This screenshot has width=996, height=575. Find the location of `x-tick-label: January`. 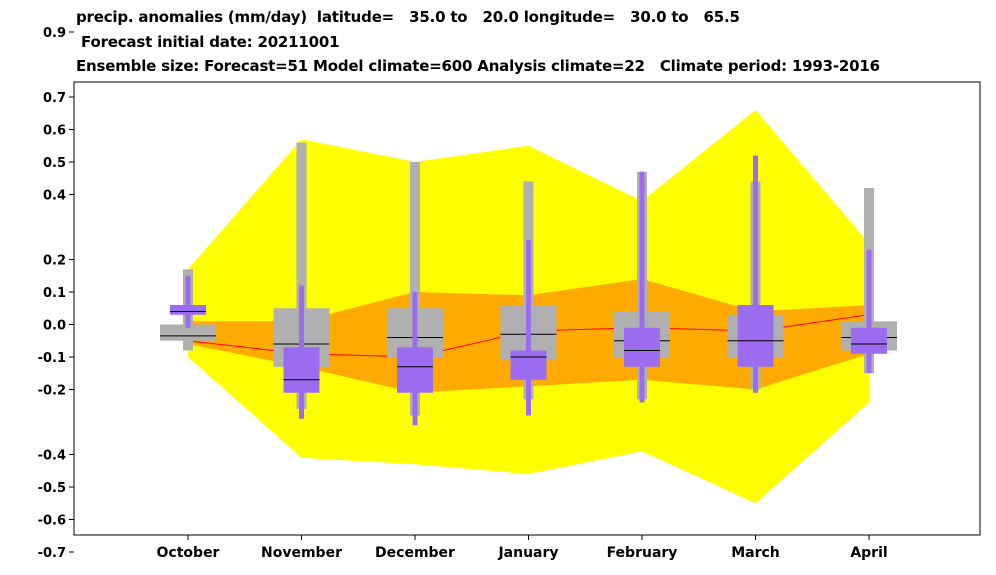

x-tick-label: January is located at coordinates (527, 553).